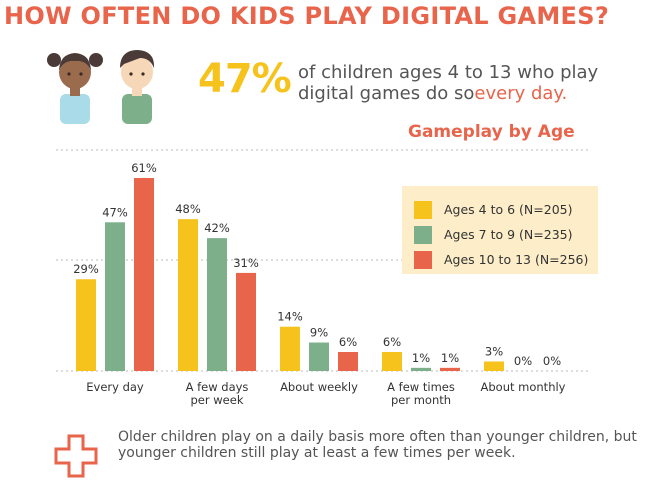 The height and width of the screenshot is (489, 648). What do you see at coordinates (290, 317) in the screenshot?
I see `bar-value-label: 14%` at bounding box center [290, 317].